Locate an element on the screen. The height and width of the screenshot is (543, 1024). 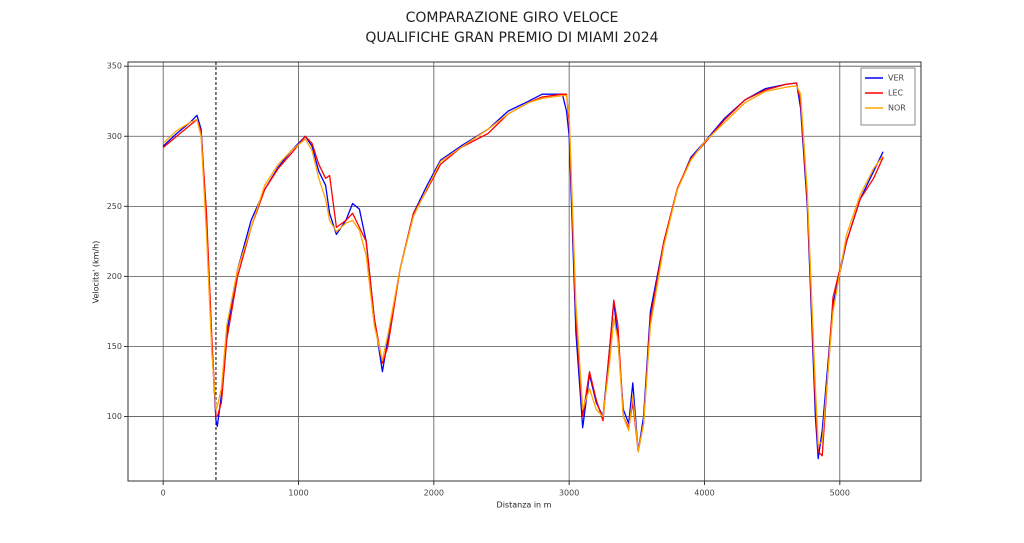
legend-label: VER is located at coordinates (896, 78).